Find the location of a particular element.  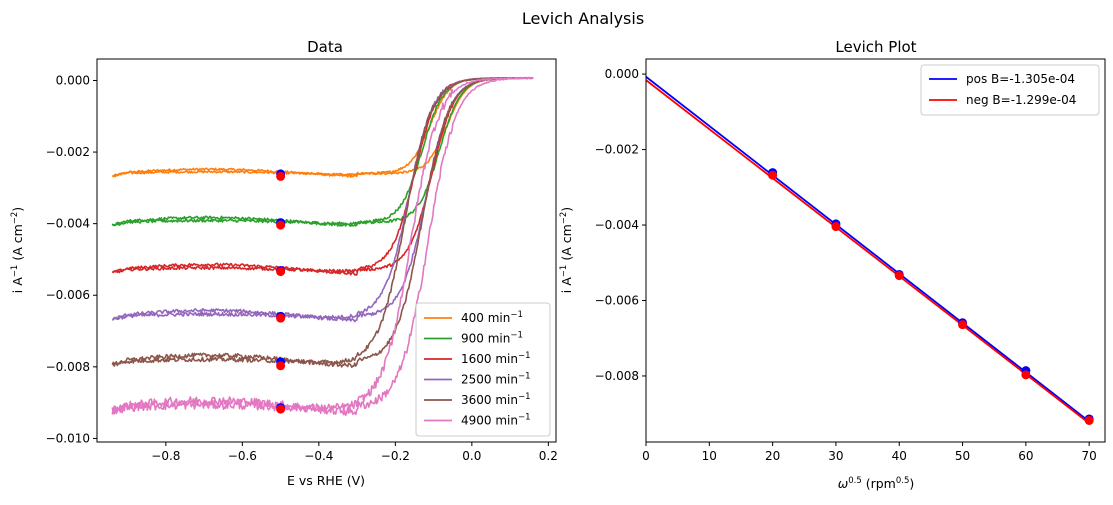

levich-y-ticks: 0.000 −0.002 −0.004 −0.006 −0.008 is located at coordinates (620, 225).